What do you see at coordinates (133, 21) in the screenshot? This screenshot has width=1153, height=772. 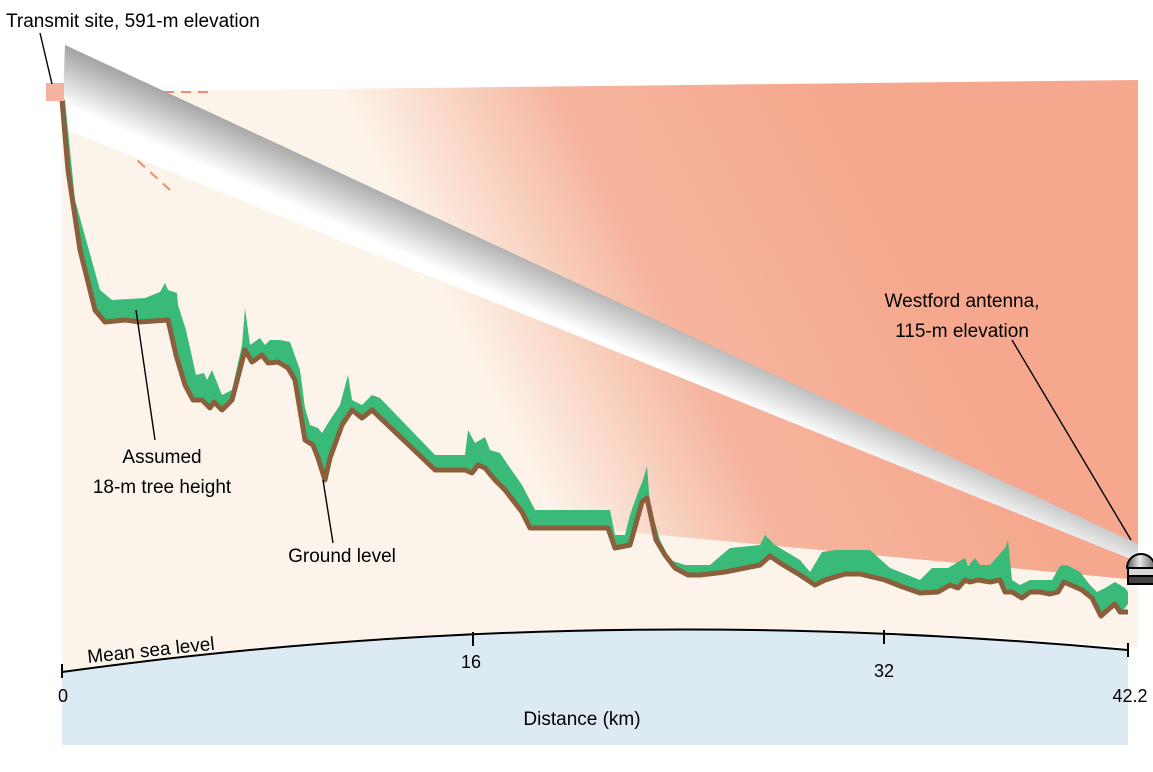 I see `transmit-site-label: Transmit site, 591-m elevation` at bounding box center [133, 21].